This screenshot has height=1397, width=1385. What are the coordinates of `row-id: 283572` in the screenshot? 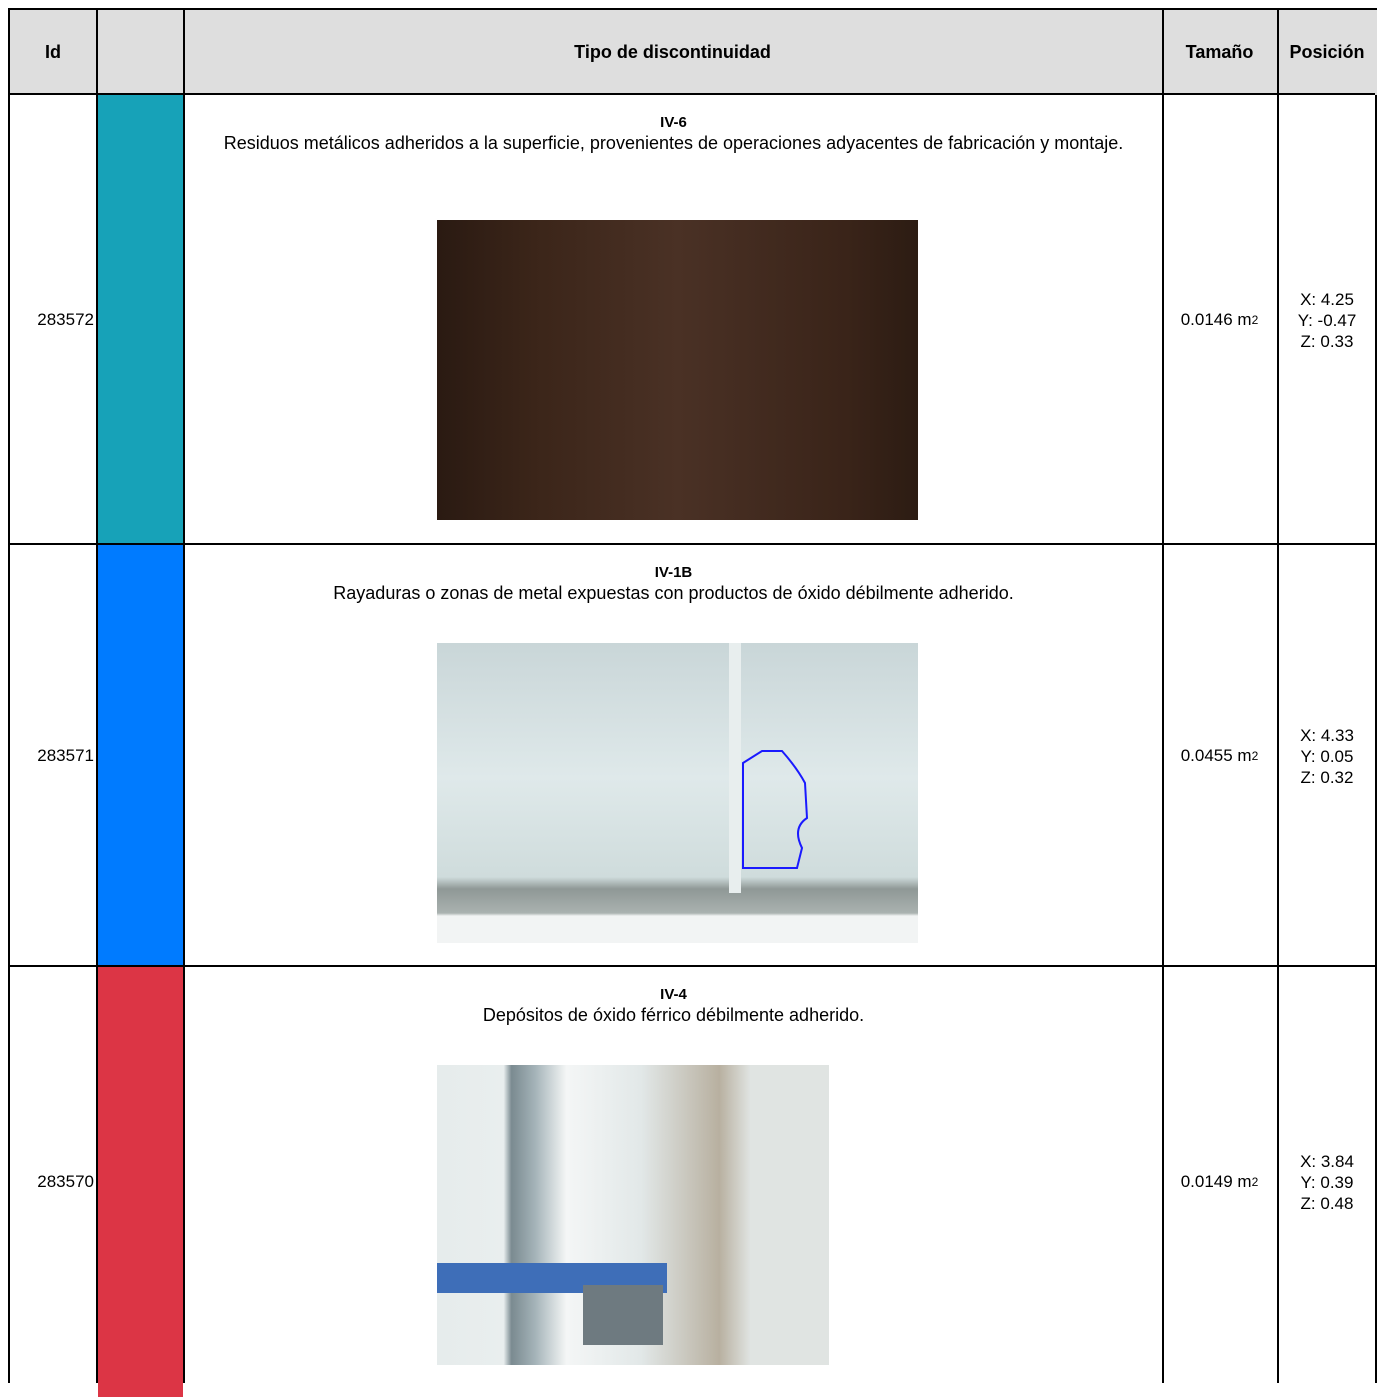 It's located at (65, 319).